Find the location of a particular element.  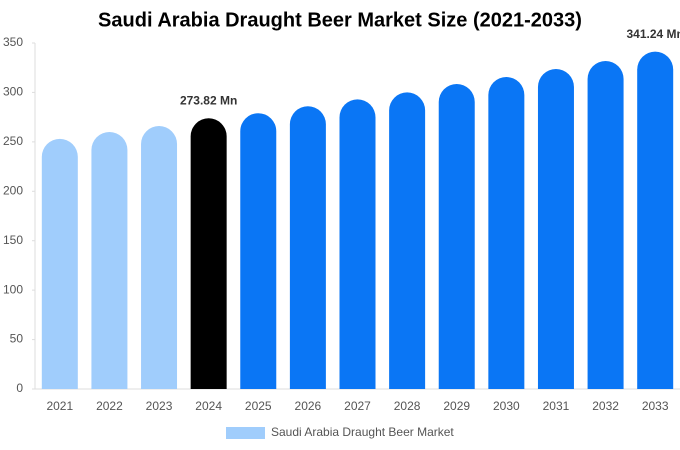

y-tick-label: 350 is located at coordinates (13, 42).